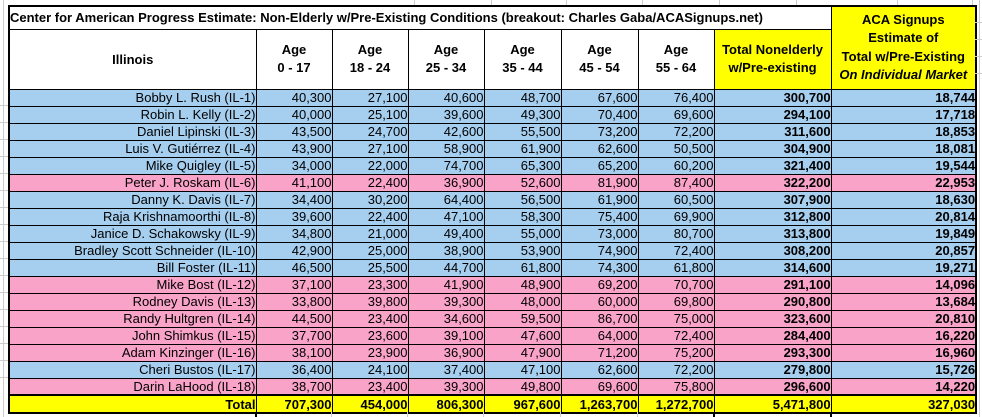  Describe the element at coordinates (599, 267) in the screenshot. I see `age-value-cell: 74,300` at that location.